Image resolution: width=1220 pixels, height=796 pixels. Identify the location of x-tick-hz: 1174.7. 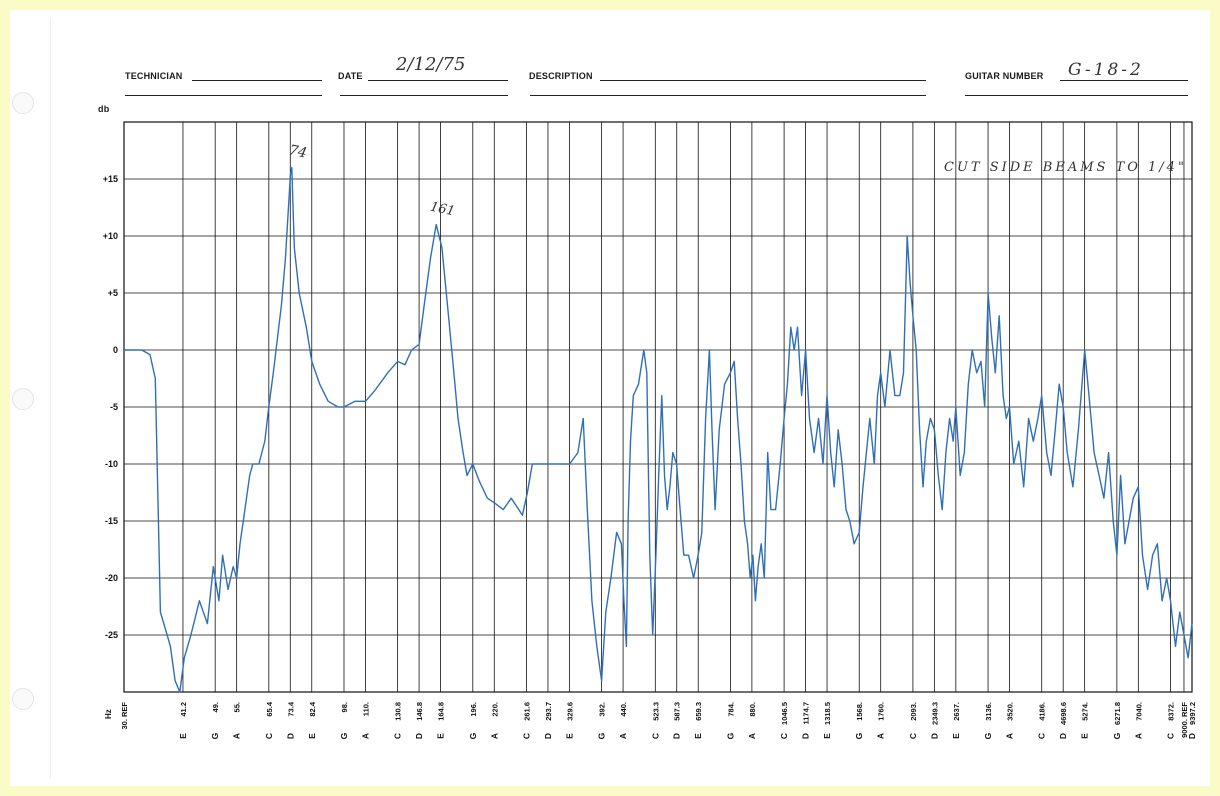
(806, 713).